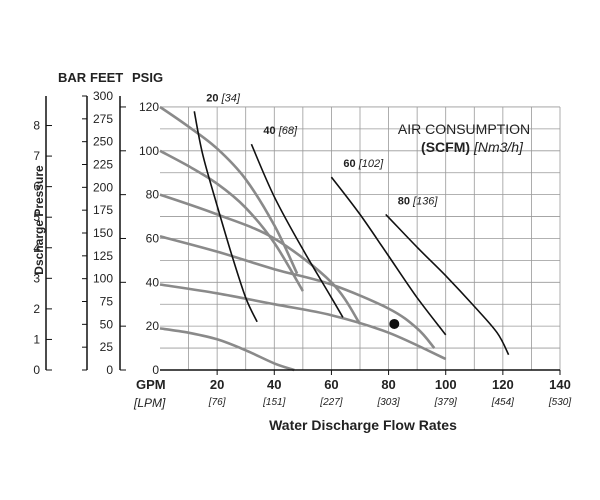 This screenshot has height=500, width=600. I want to click on feet-tick-label: 100, so click(103, 279).